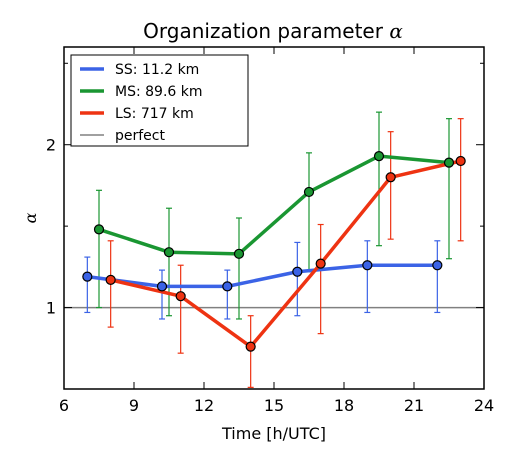  What do you see at coordinates (320, 263) in the screenshot?
I see `data-point-s2-p3` at bounding box center [320, 263].